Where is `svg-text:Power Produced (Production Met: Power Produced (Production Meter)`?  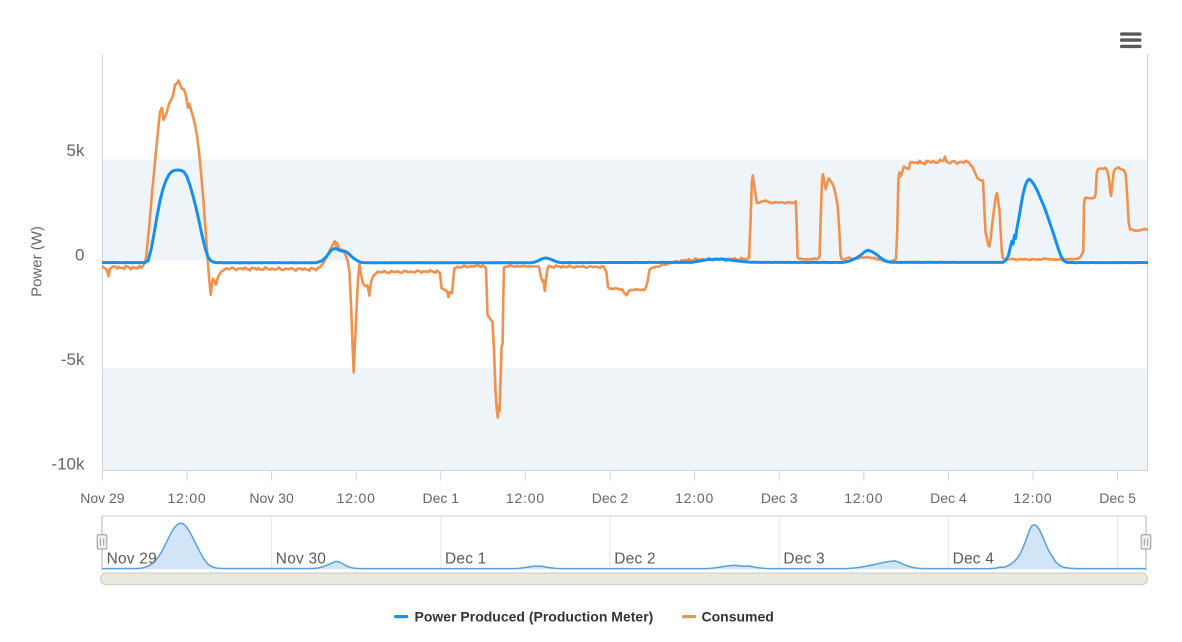
svg-text:Power Produced (Production Met: Power Produced (Production Meter) is located at coordinates (534, 617).